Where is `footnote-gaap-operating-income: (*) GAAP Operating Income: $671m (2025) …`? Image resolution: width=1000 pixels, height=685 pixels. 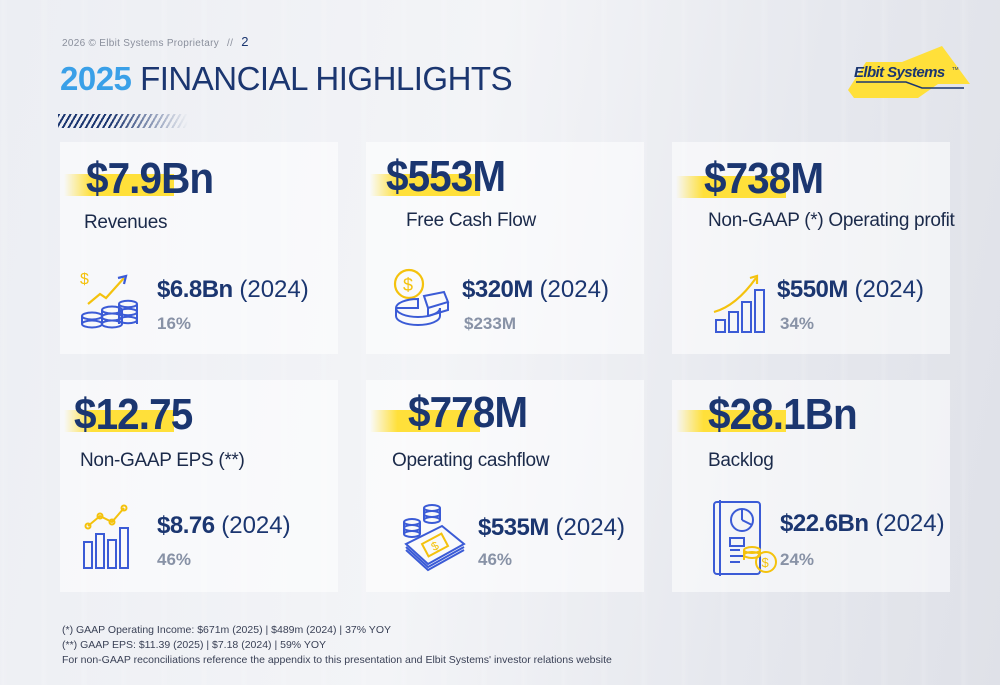
footnote-gaap-operating-income: (*) GAAP Operating Income: $671m (2025) … is located at coordinates (226, 630).